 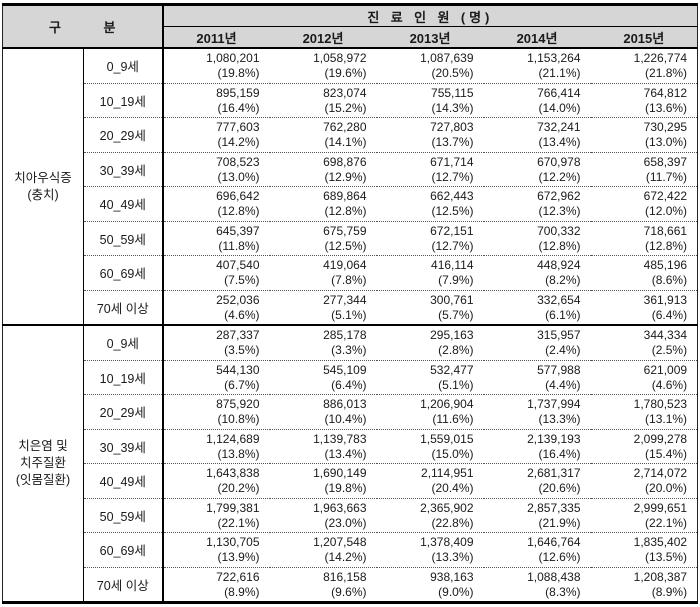 I want to click on patient-count: 895,159, so click(x=238, y=92).